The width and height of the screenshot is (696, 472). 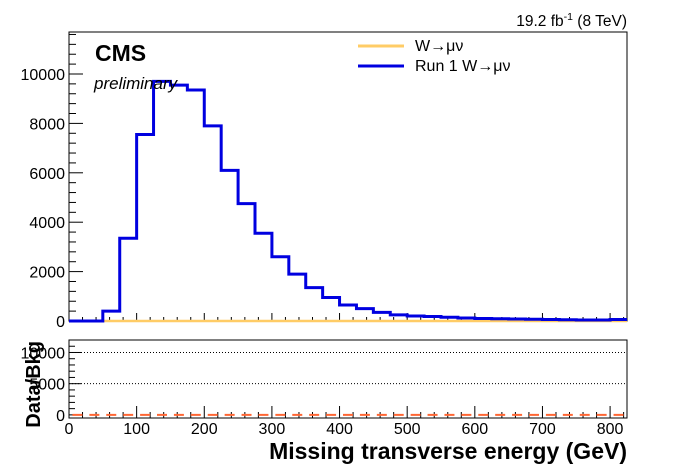 What do you see at coordinates (542, 429) in the screenshot?
I see `x-tick-label: 700` at bounding box center [542, 429].